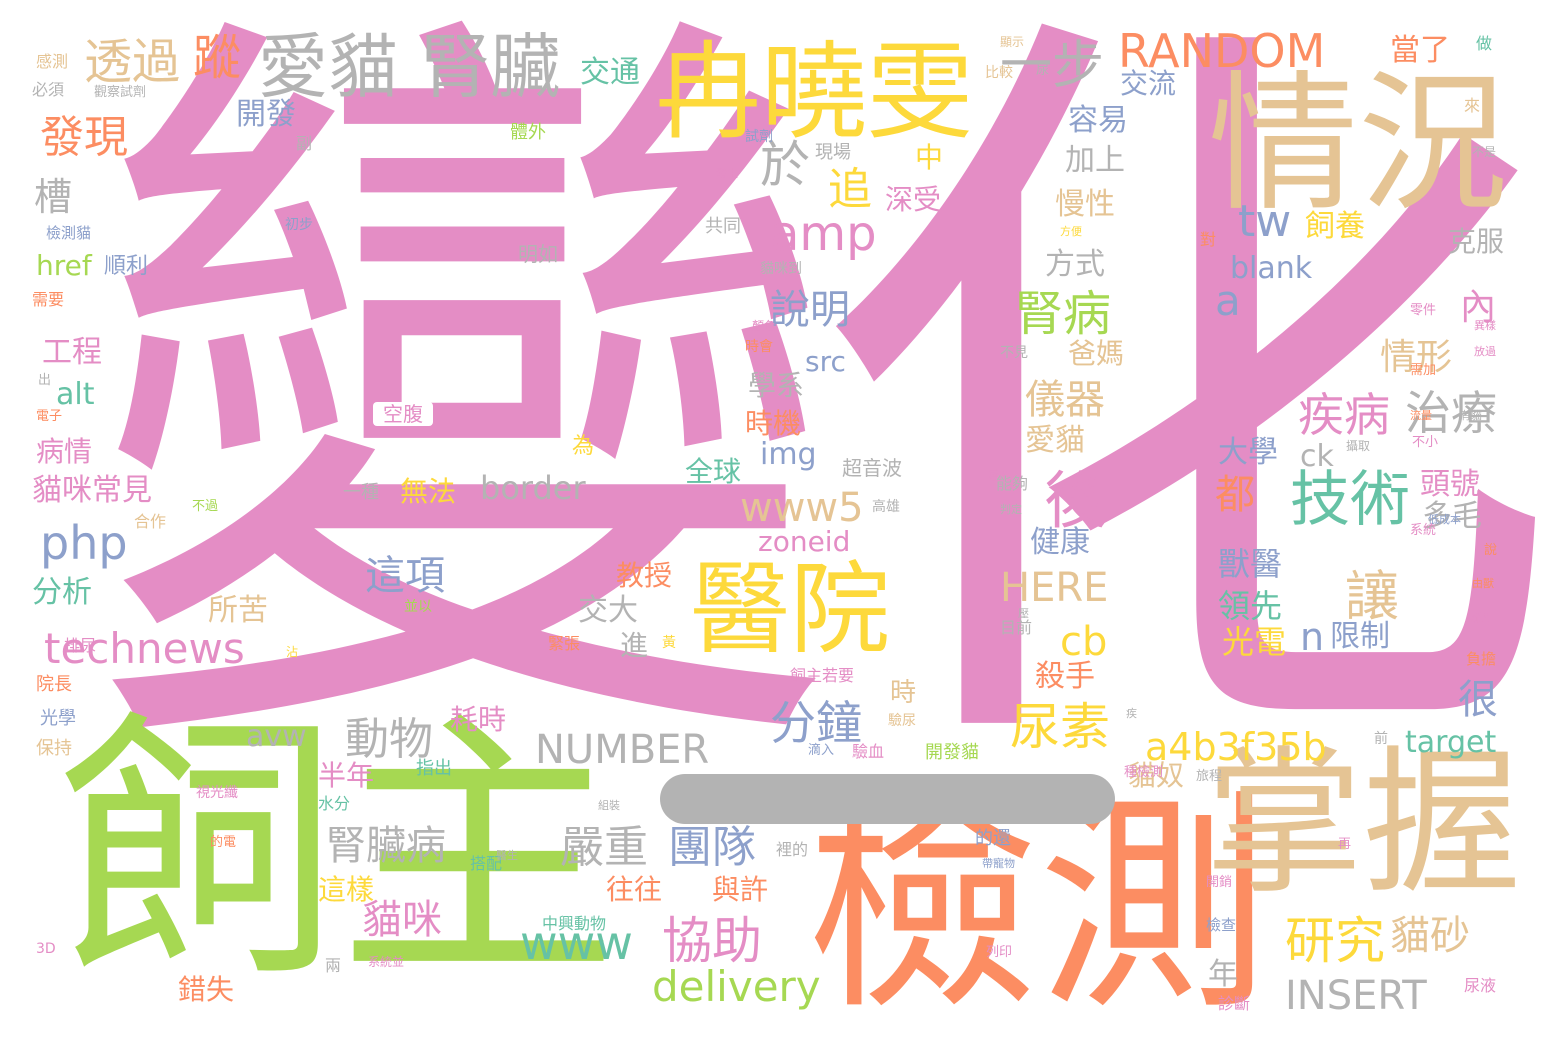 This screenshot has height=1052, width=1548. Describe the element at coordinates (1416, 357) in the screenshot. I see `word-qingxing: 情形` at that location.